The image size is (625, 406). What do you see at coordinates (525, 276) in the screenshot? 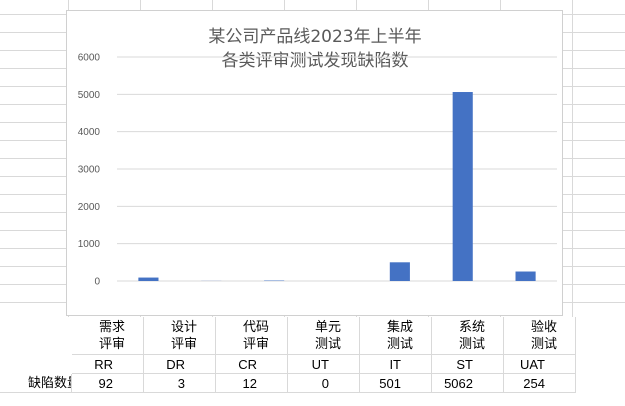
I see `bar-uat` at bounding box center [525, 276].